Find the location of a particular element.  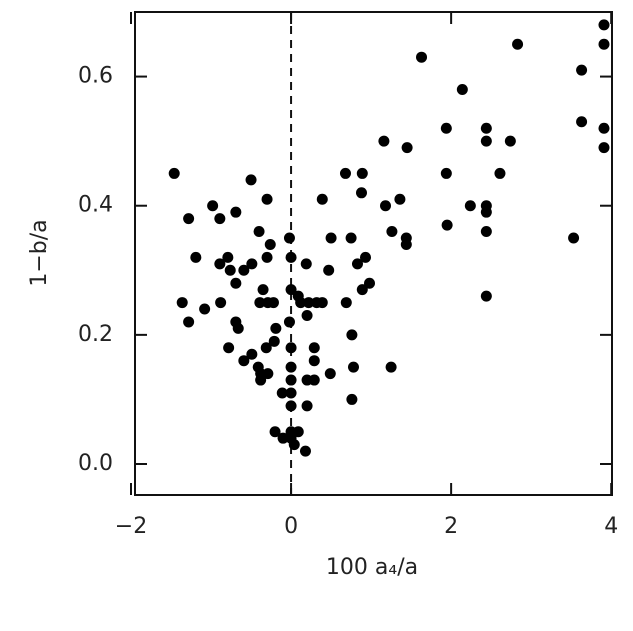

y-tick-label: 0.0 is located at coordinates (95, 463).